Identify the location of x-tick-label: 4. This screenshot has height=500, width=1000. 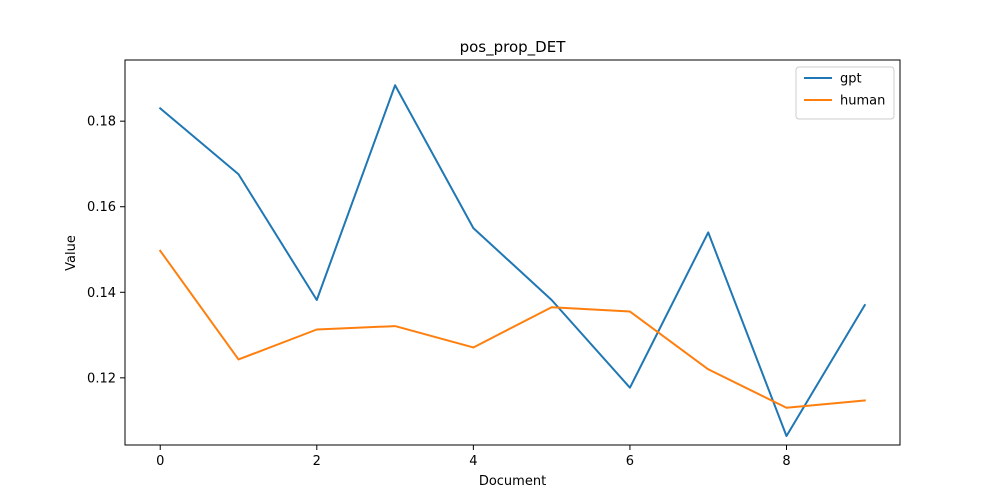
(473, 461).